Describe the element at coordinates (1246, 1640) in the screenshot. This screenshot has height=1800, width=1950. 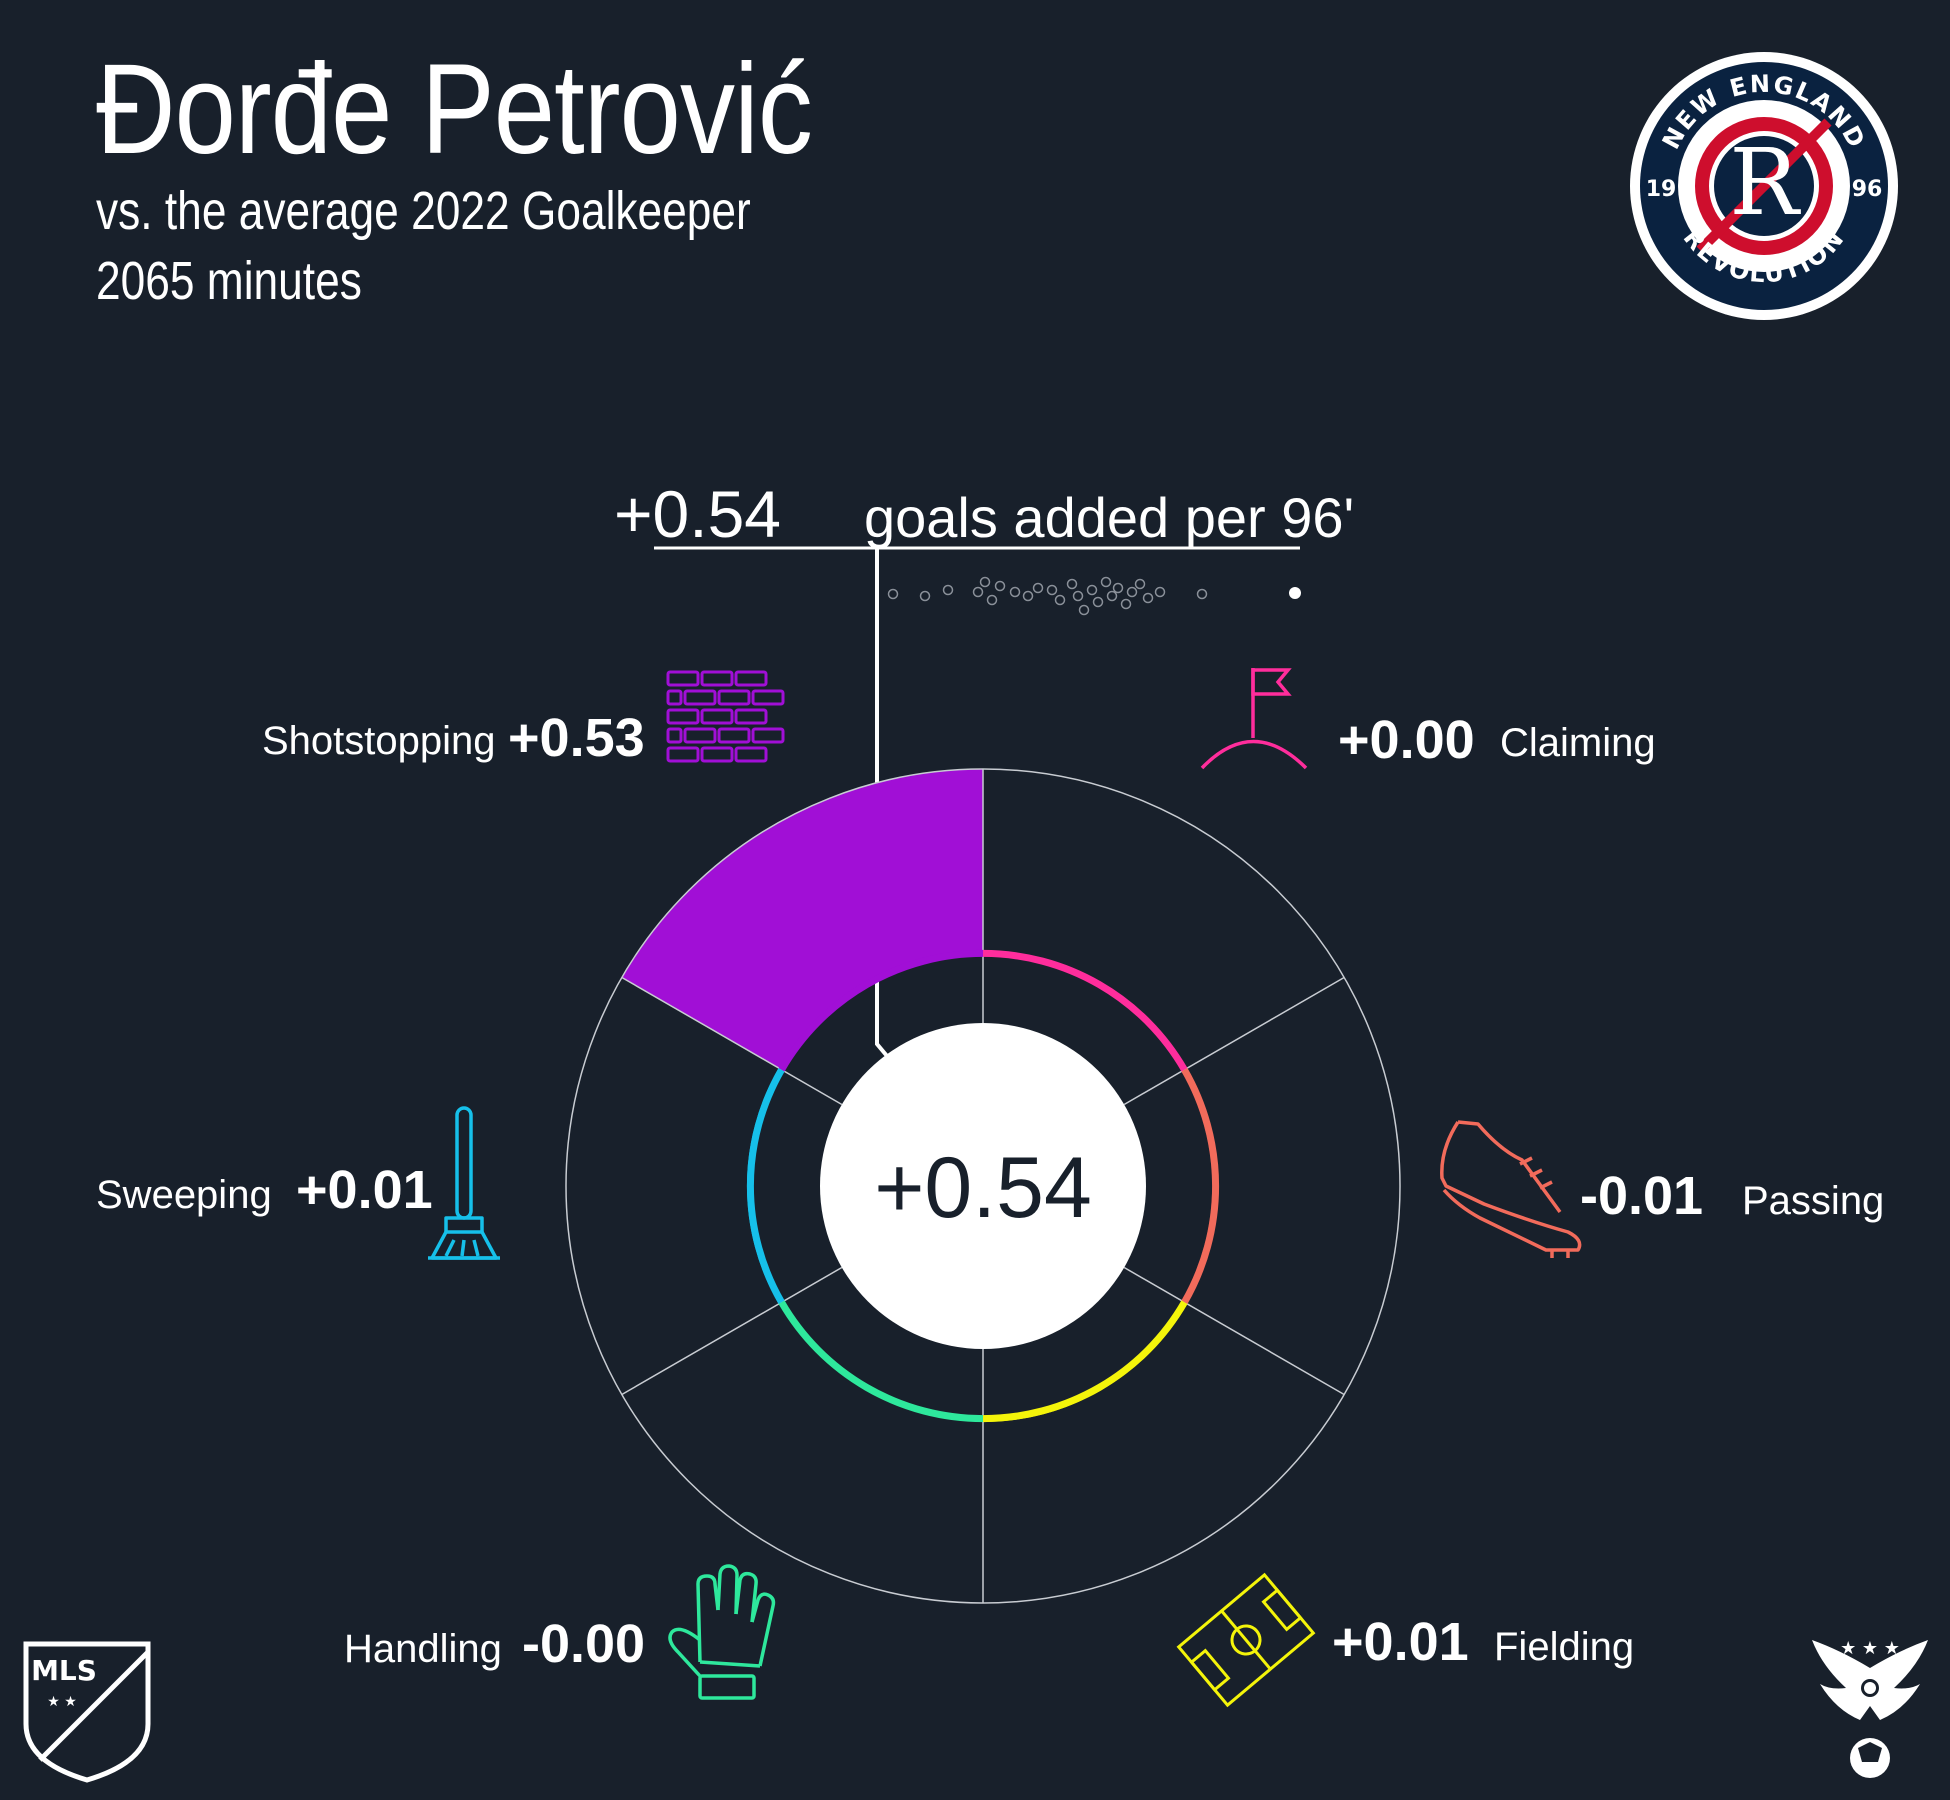
I see `pitch-icon` at that location.